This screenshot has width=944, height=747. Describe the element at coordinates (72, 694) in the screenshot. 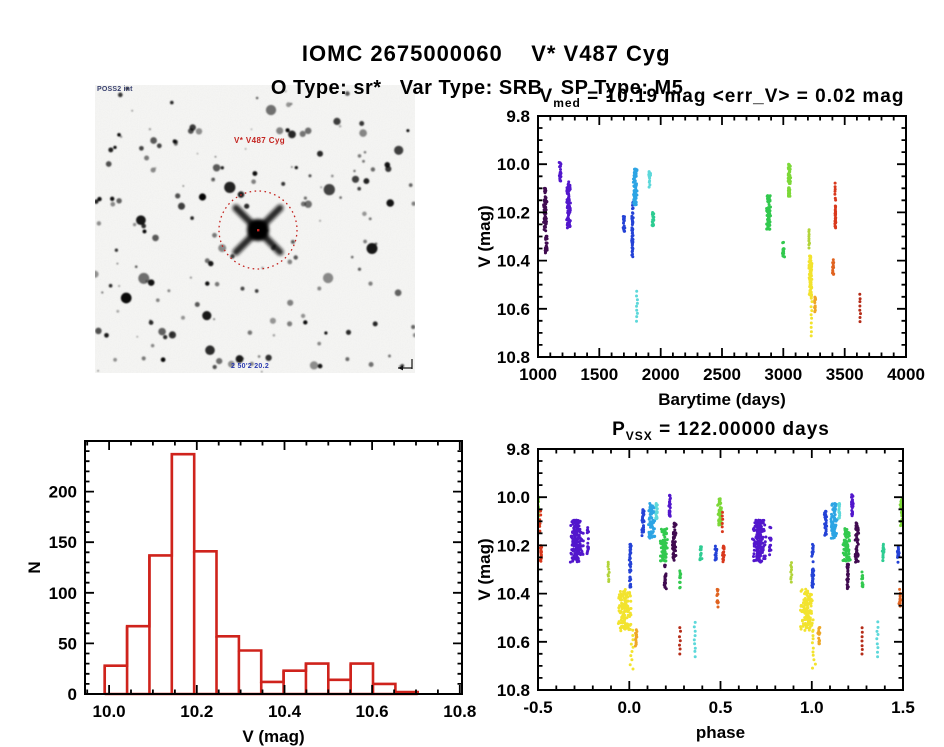

I see `histogram-ytick-label: 0` at that location.